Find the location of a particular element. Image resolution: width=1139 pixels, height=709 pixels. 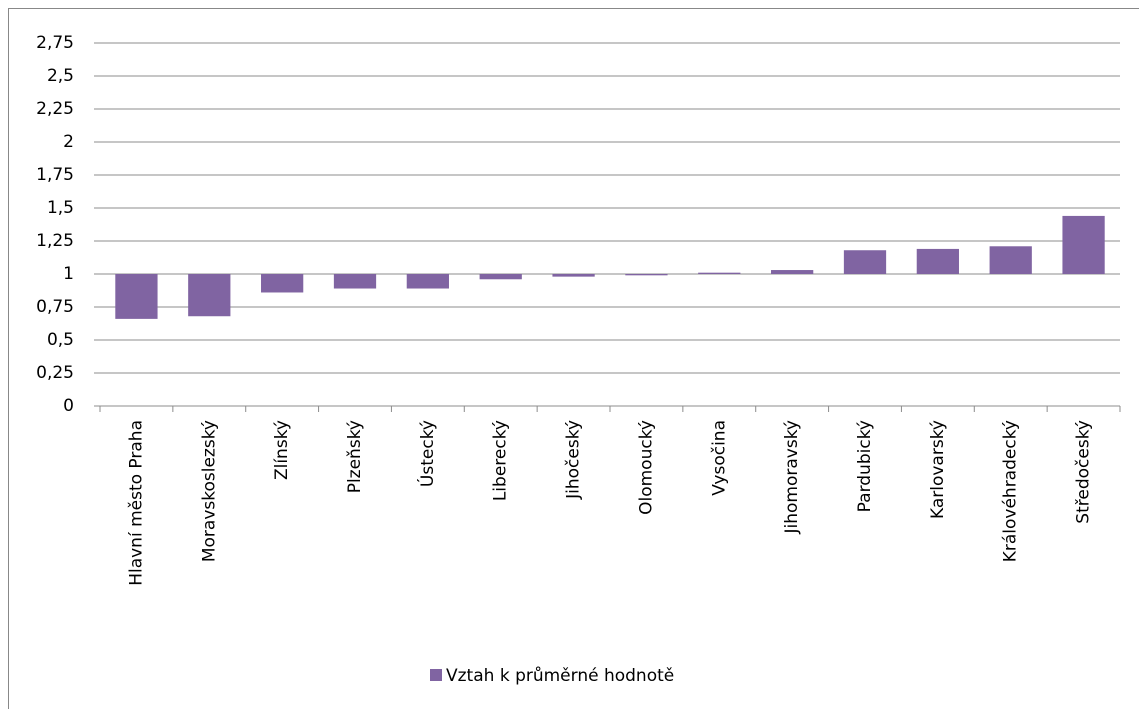

y-tick-label: 2,25 is located at coordinates (55, 109).